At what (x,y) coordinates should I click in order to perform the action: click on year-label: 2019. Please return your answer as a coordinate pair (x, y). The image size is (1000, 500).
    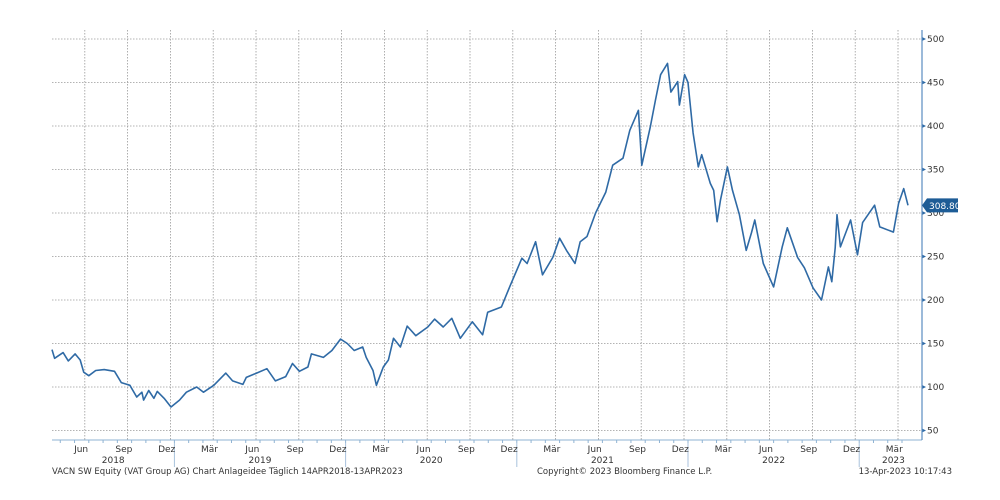
    Looking at the image, I should click on (260, 461).